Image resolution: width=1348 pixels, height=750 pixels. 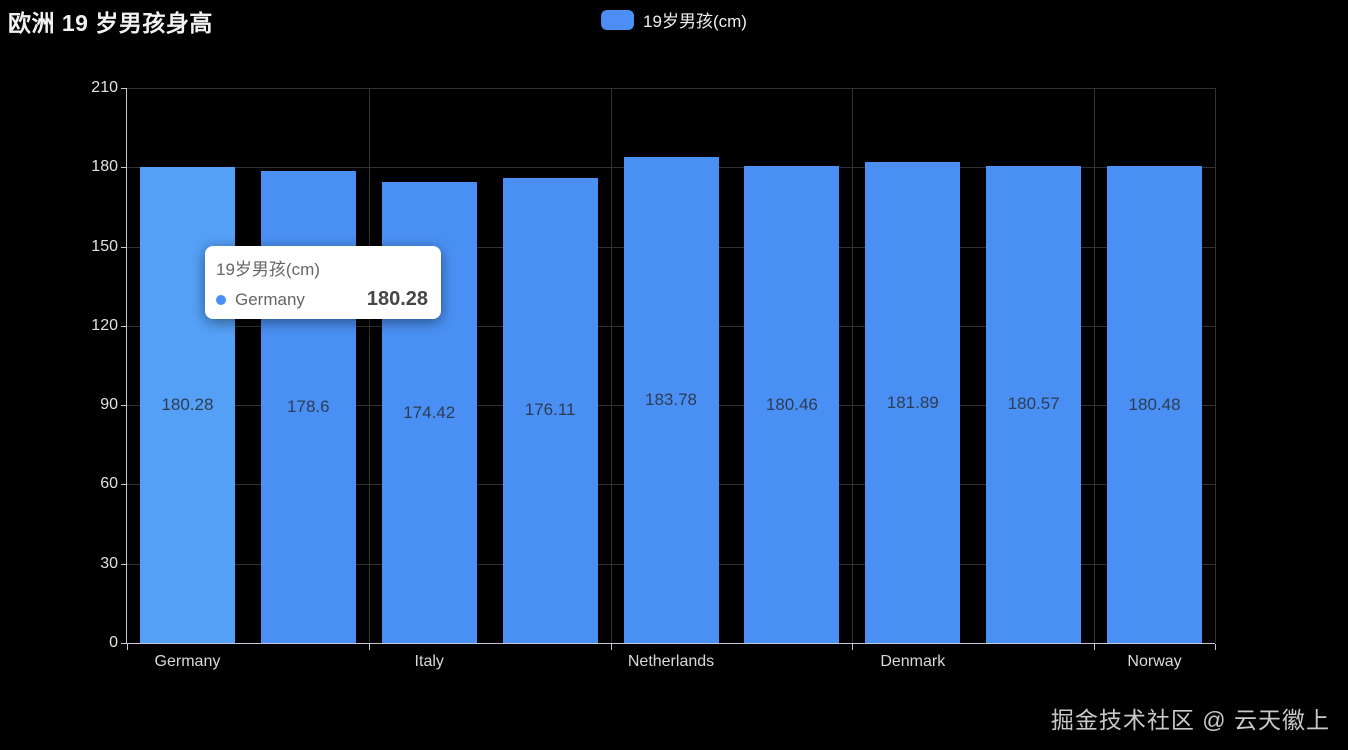 I want to click on bar: 183.78, so click(x=671, y=400).